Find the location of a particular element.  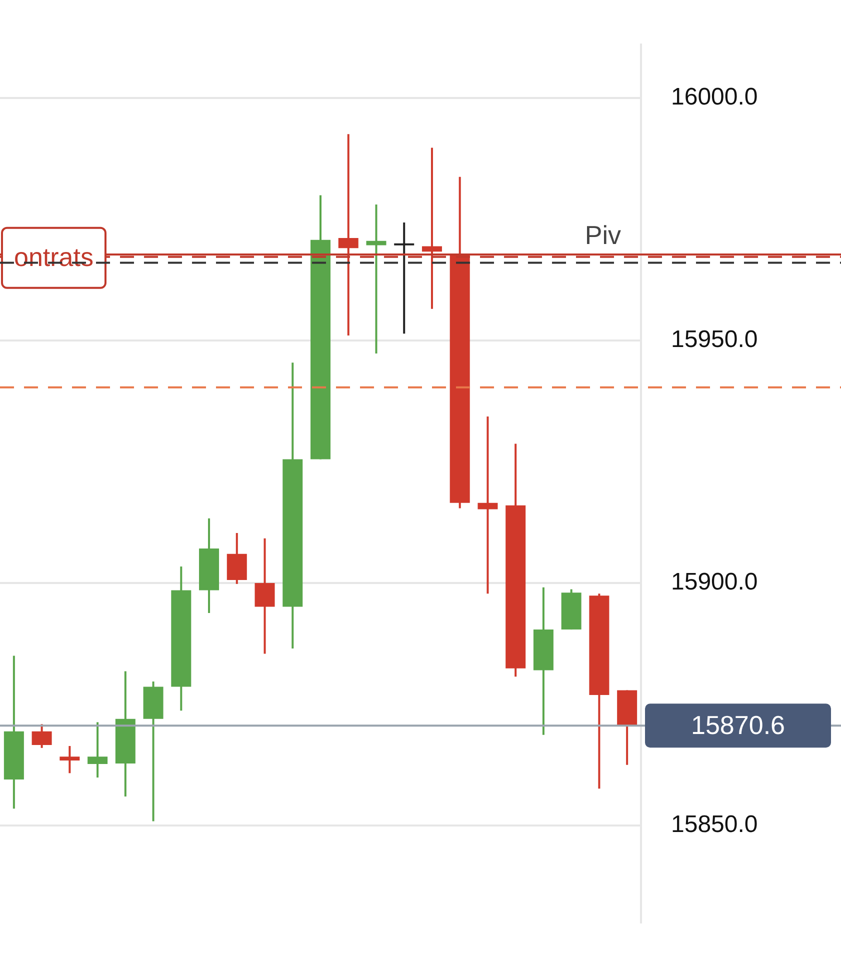

y-tick-label: 15950.0 is located at coordinates (714, 339).